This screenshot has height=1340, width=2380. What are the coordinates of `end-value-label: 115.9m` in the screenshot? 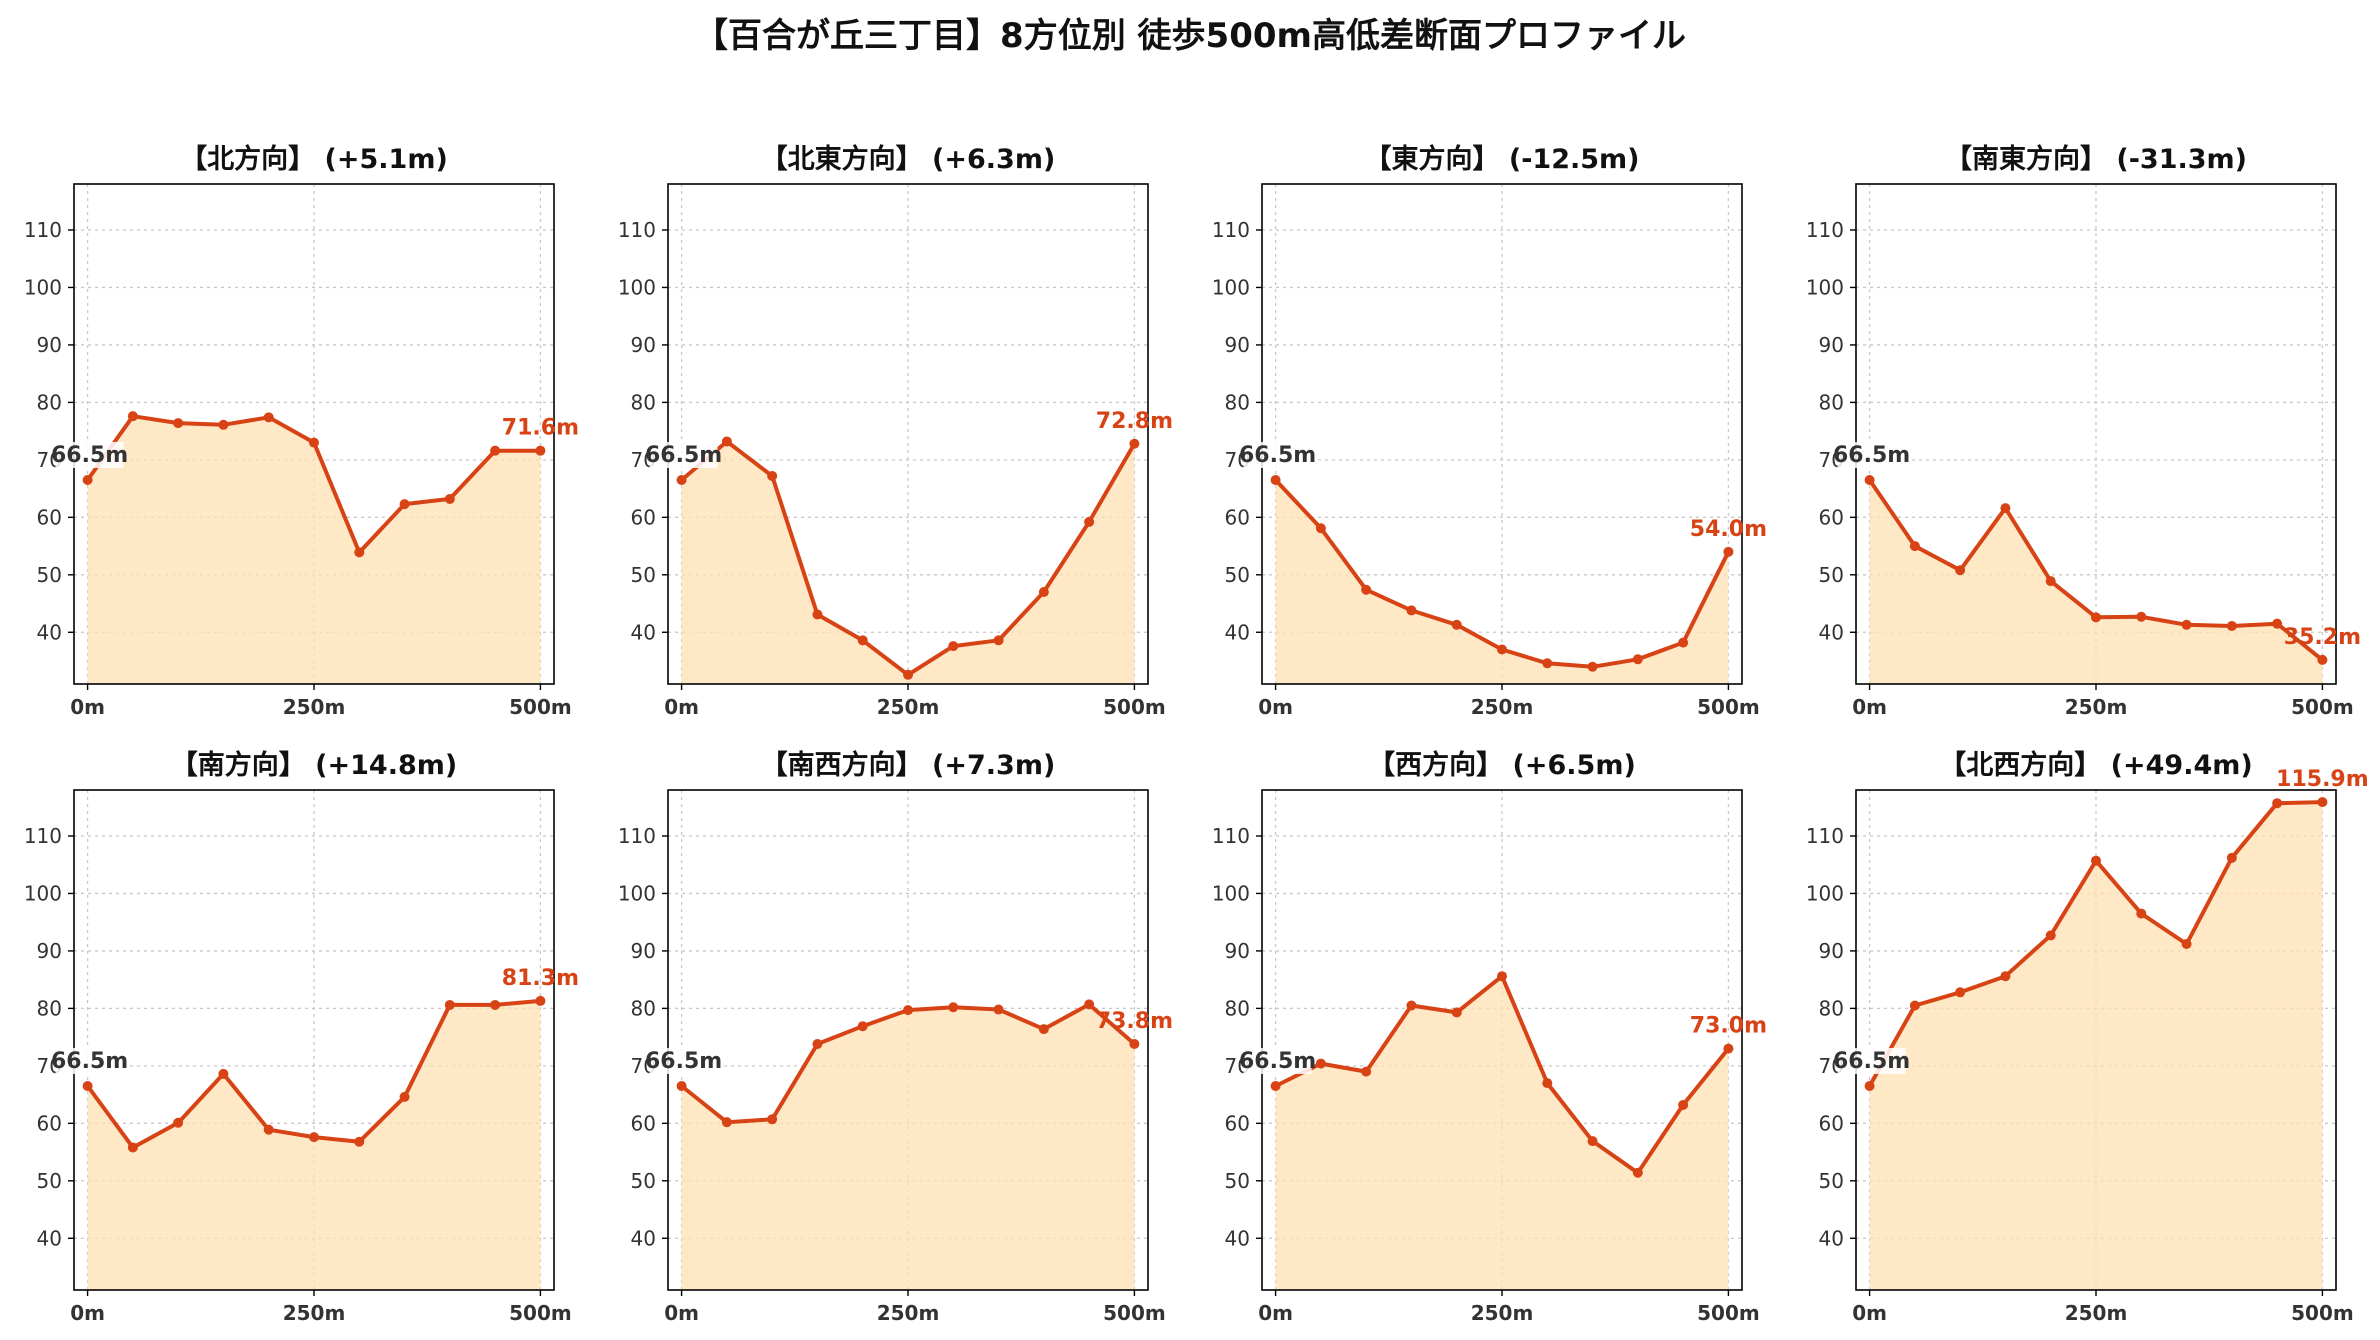 It's located at (2322, 779).